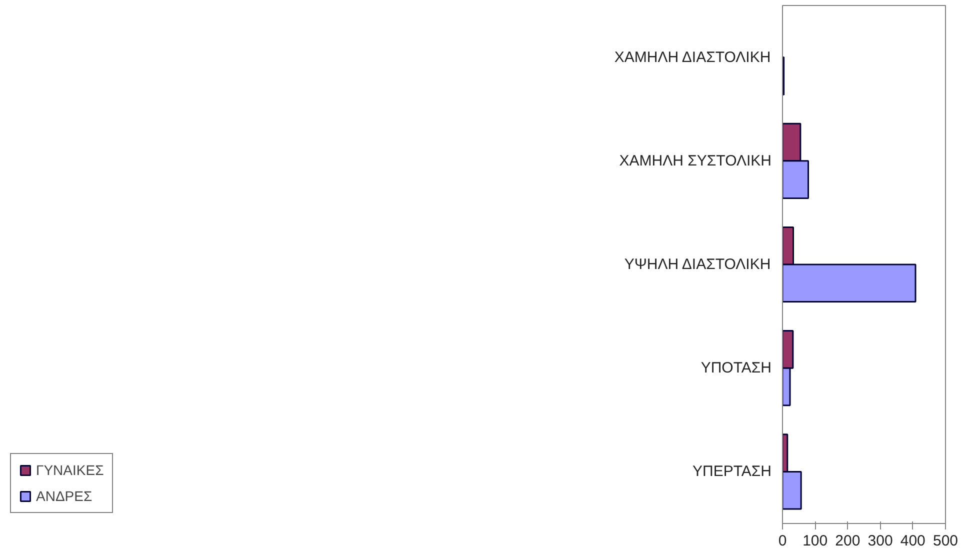 This screenshot has height=553, width=977. Describe the element at coordinates (695, 161) in the screenshot. I see `y-tick-label: ΧΑΜΗΛΗ ΣΥΣΤΟΛΙΚΗ` at that location.